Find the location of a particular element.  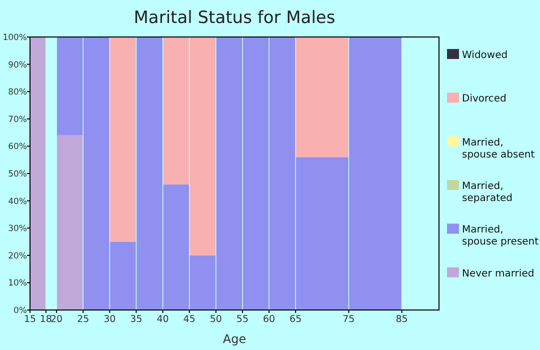

x-tick-label: 20 is located at coordinates (56, 319).